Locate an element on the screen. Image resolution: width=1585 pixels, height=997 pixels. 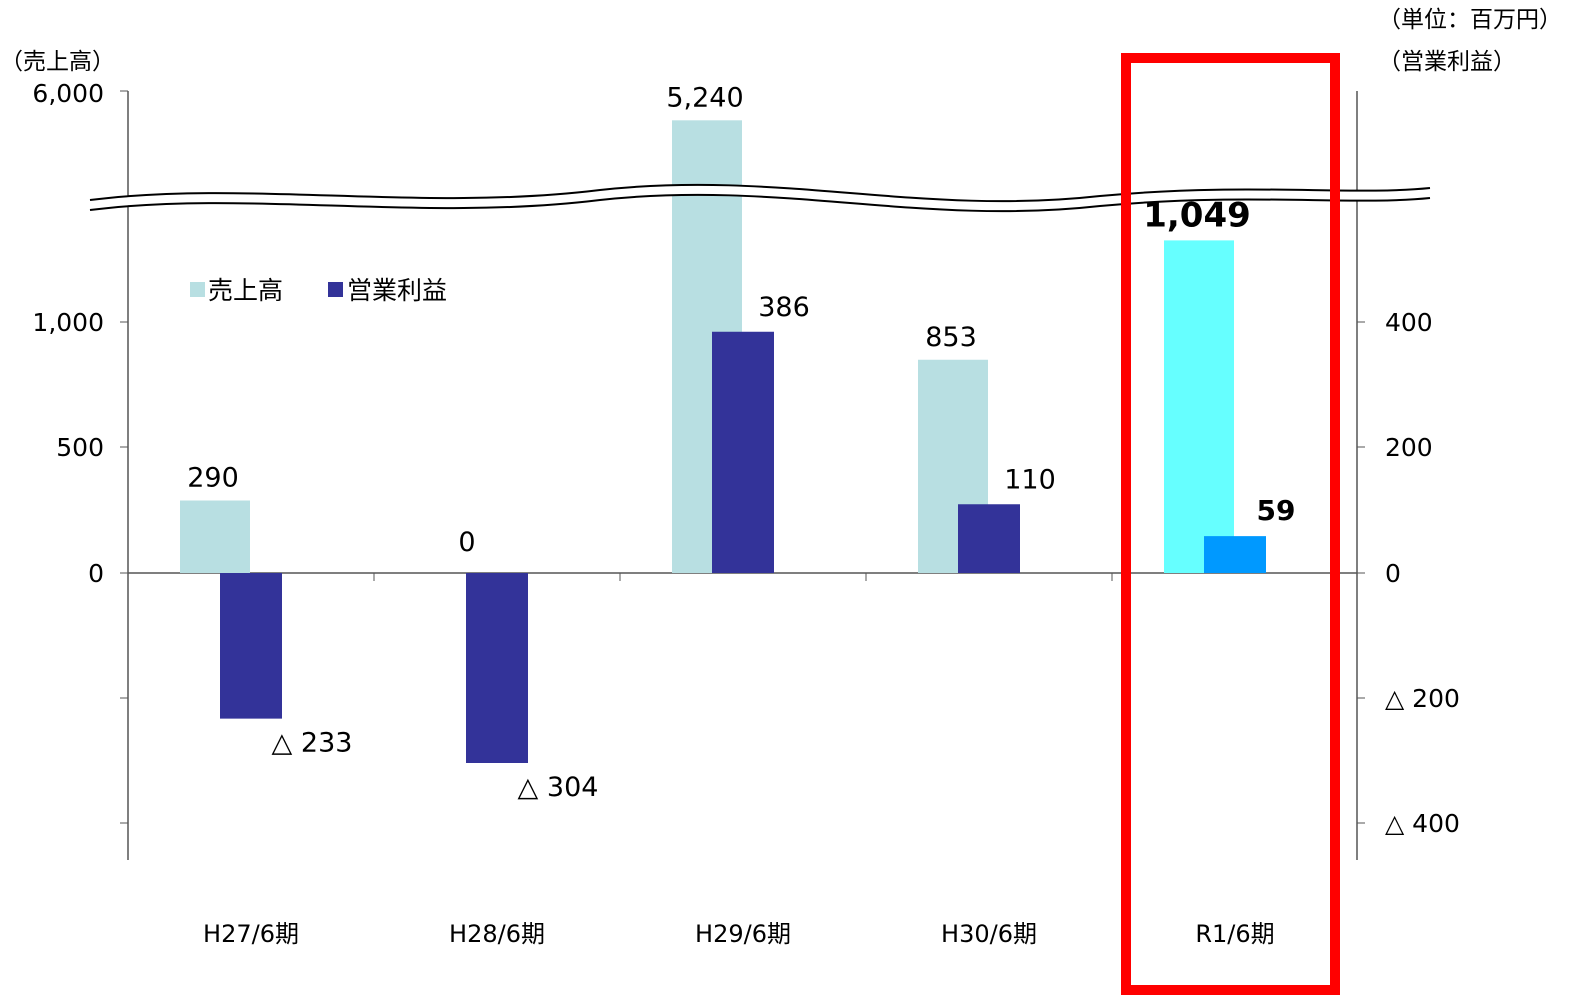
right-tick-label: △ 400 is located at coordinates (1422, 823).